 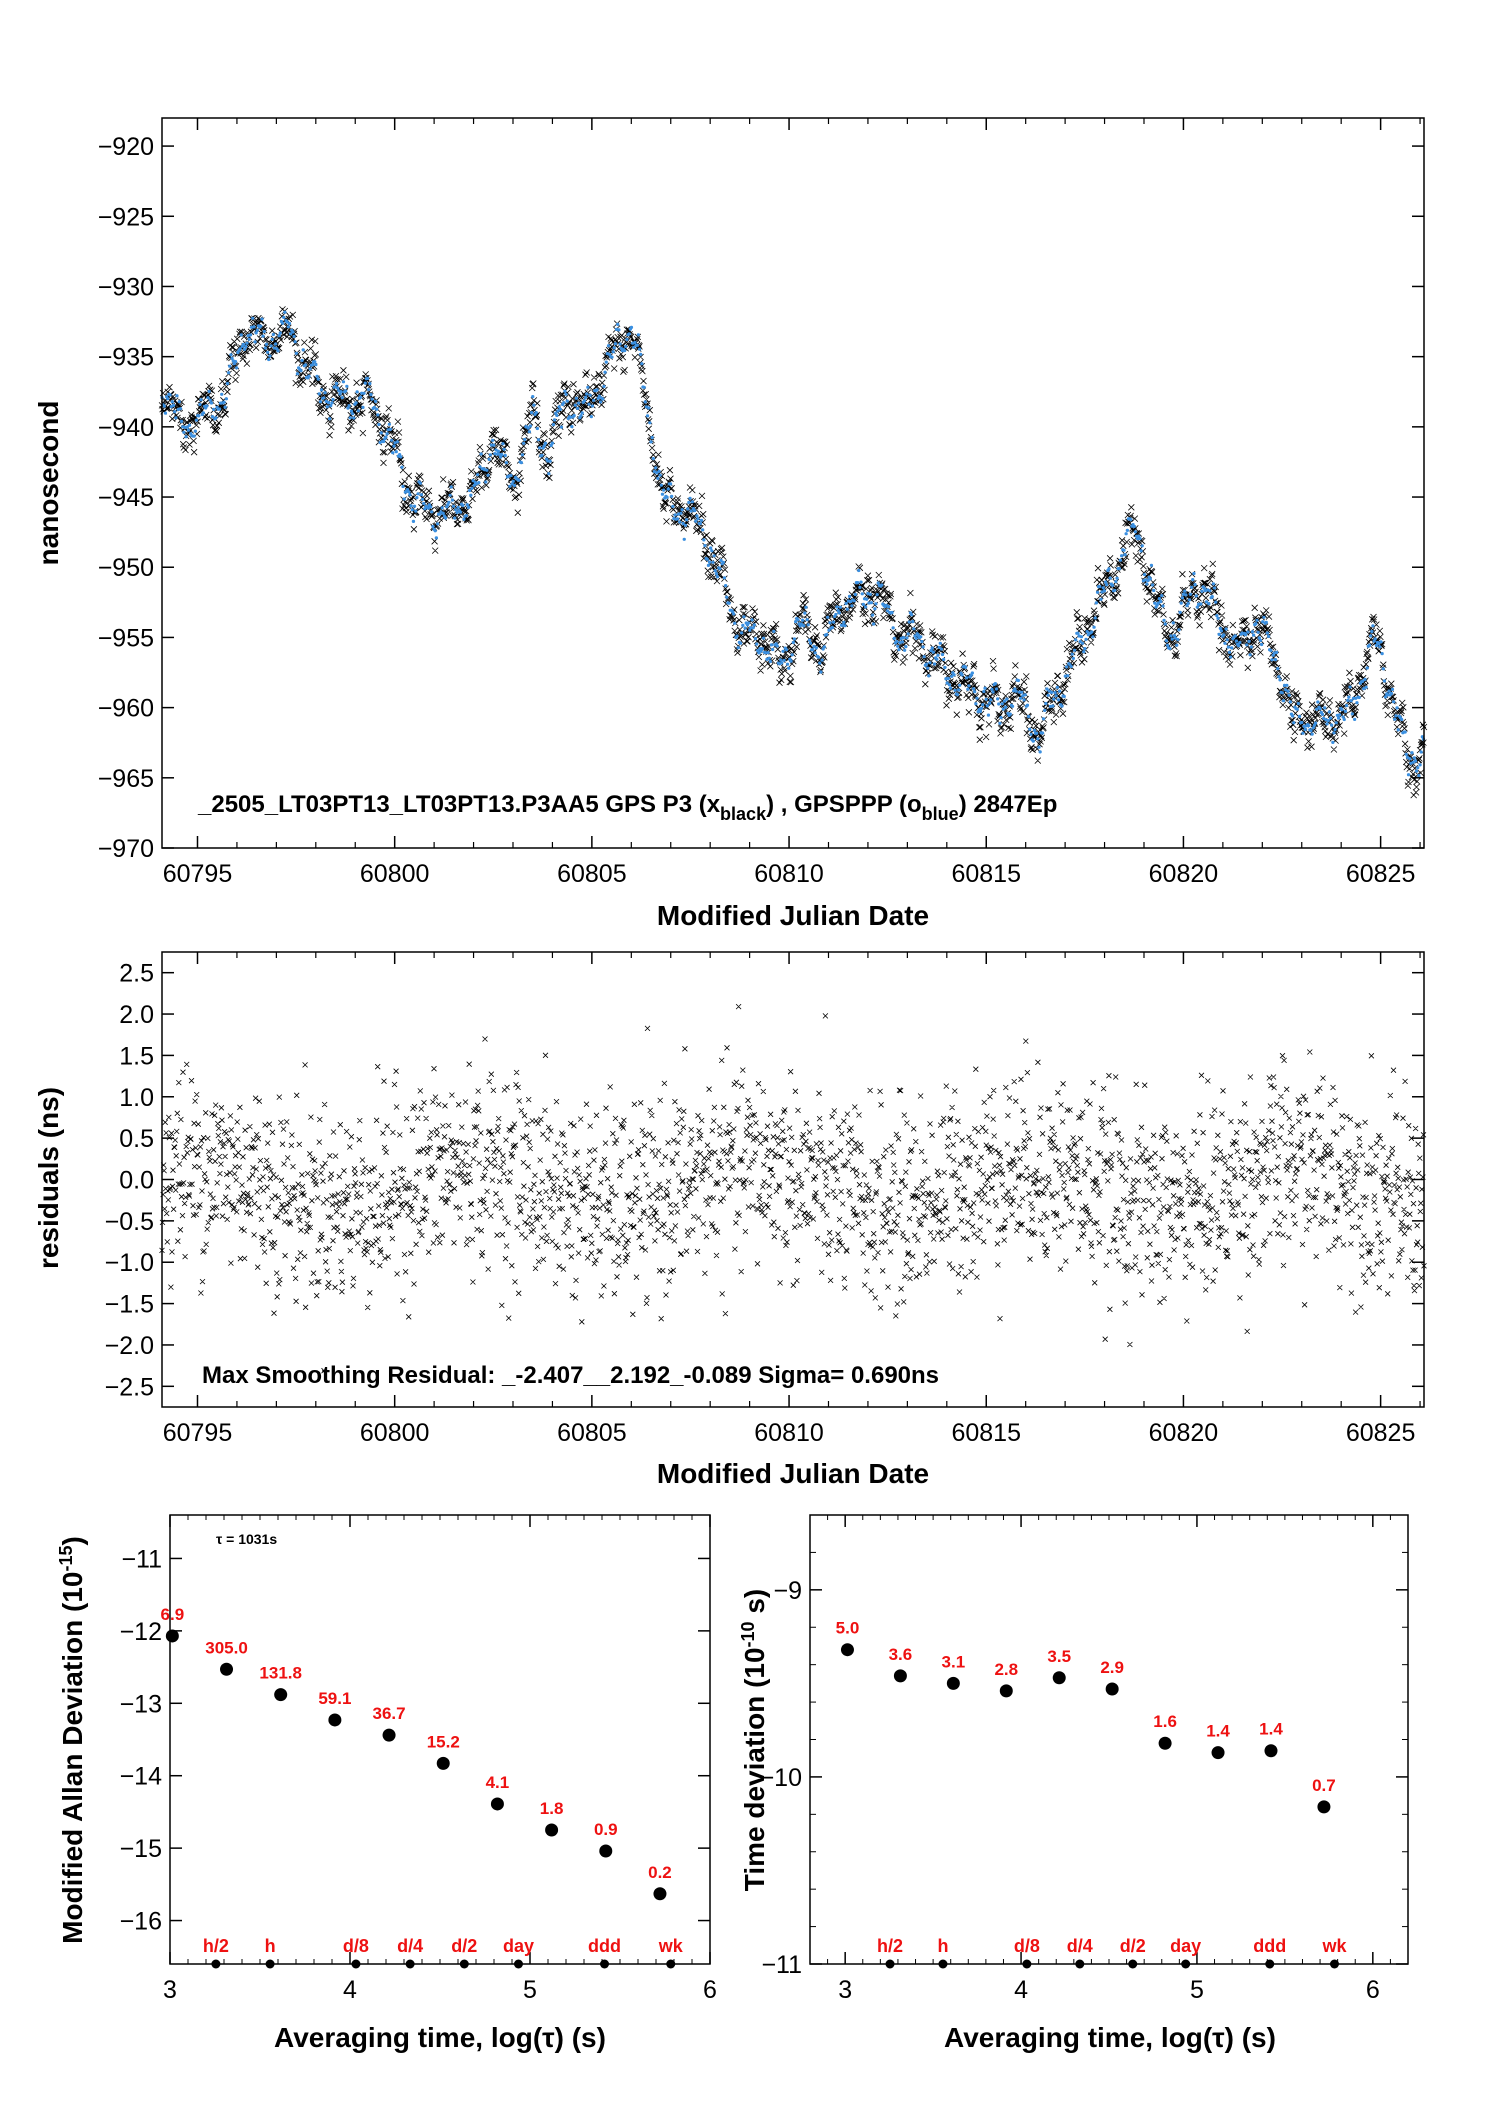 What do you see at coordinates (1059, 1656) in the screenshot?
I see `point-label: 3.5` at bounding box center [1059, 1656].